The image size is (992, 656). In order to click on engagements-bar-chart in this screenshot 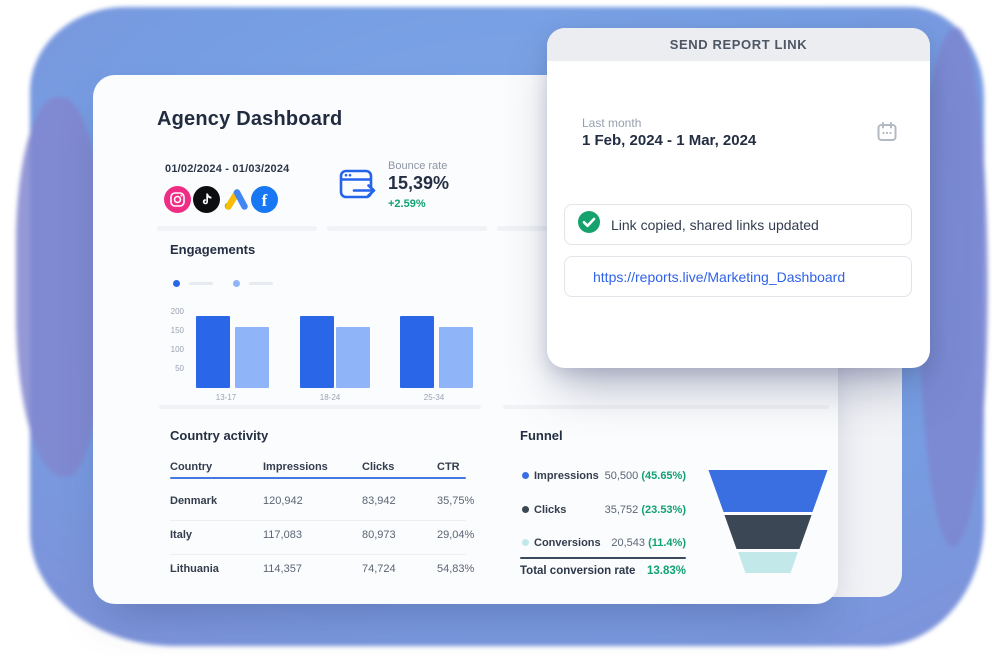, I will do `click(337, 350)`.